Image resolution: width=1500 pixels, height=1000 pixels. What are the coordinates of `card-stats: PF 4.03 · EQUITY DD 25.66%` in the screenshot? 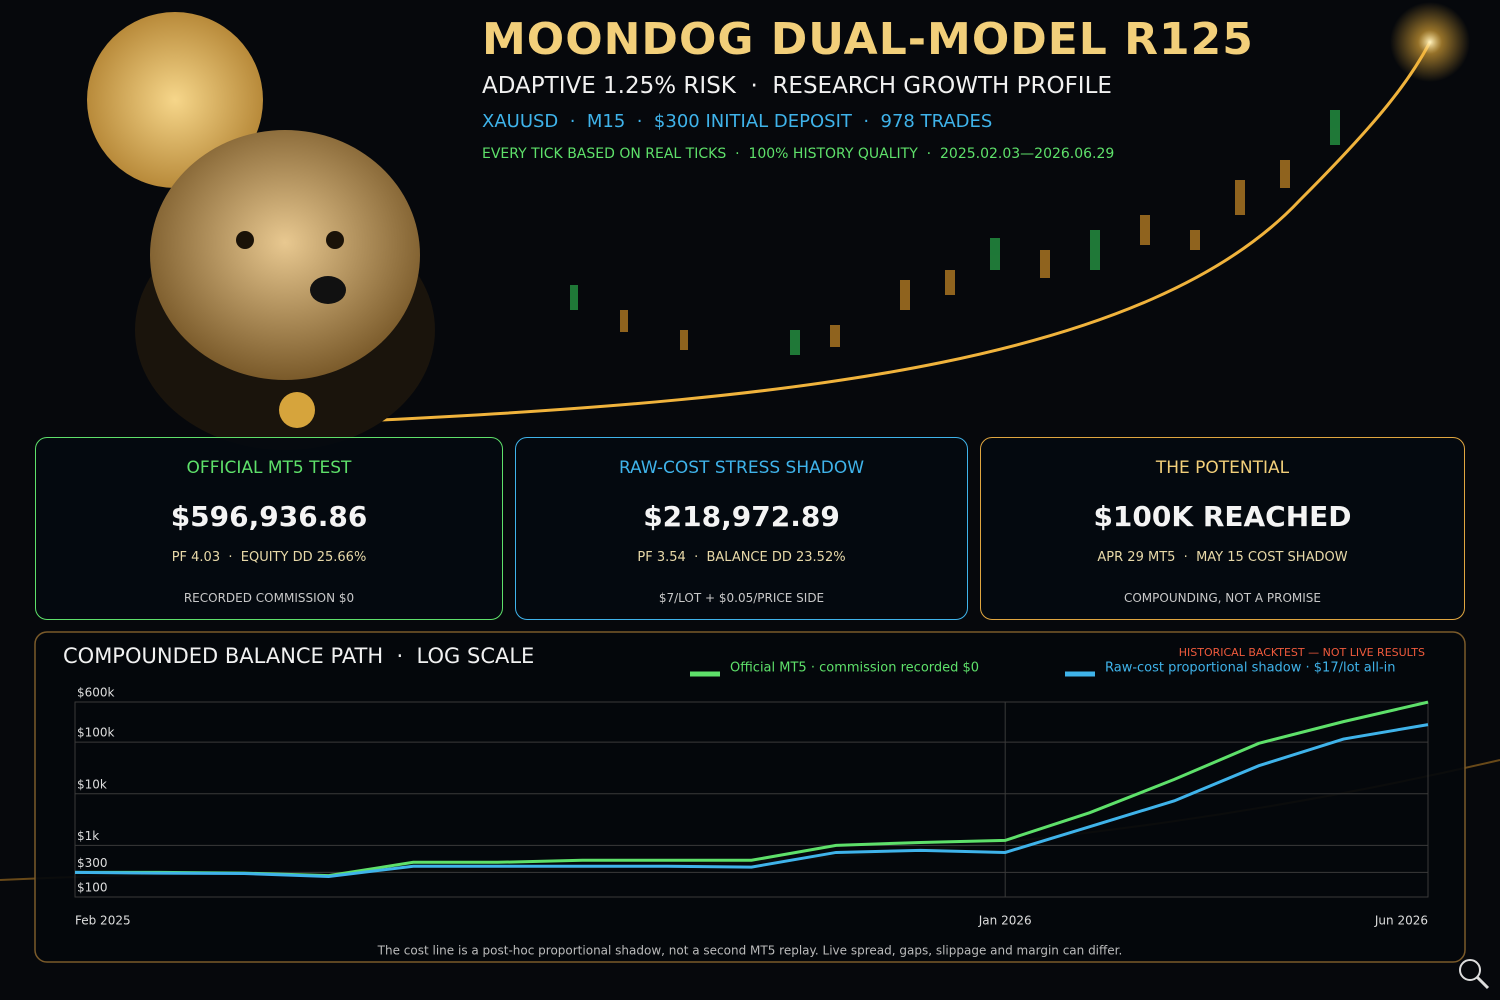 It's located at (269, 557).